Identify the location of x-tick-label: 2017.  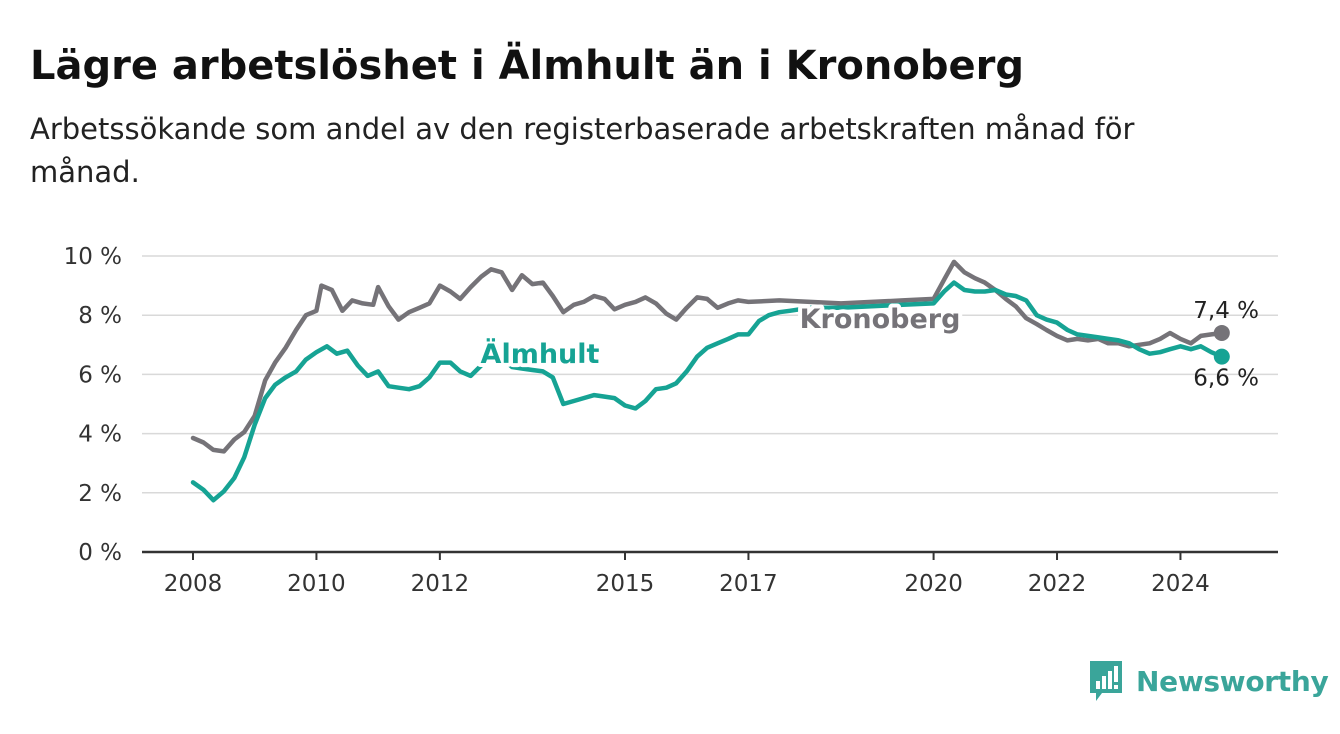
(748, 584).